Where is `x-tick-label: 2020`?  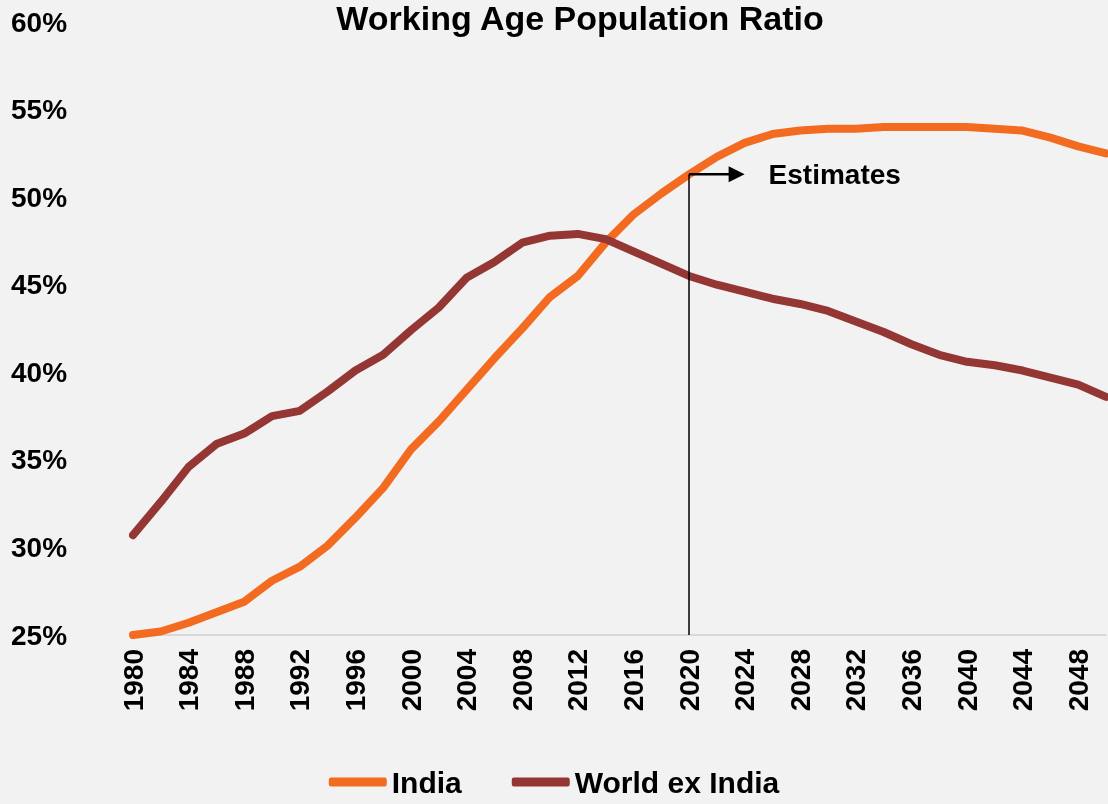 x-tick-label: 2020 is located at coordinates (689, 680).